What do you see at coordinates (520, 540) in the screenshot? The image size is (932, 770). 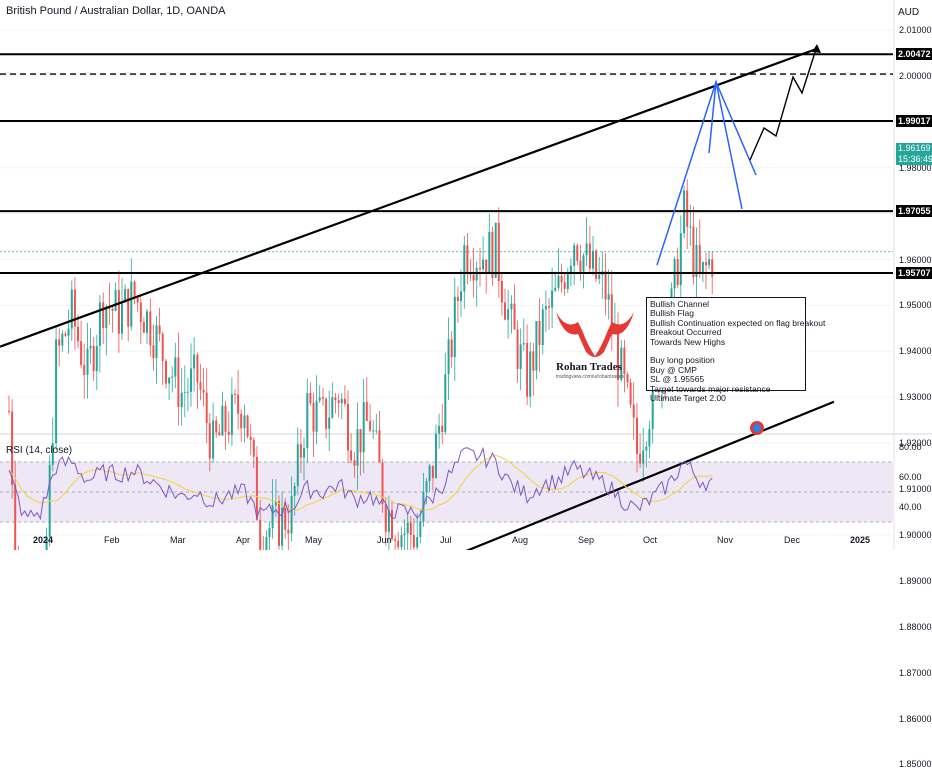 I see `time-tick: Aug` at bounding box center [520, 540].